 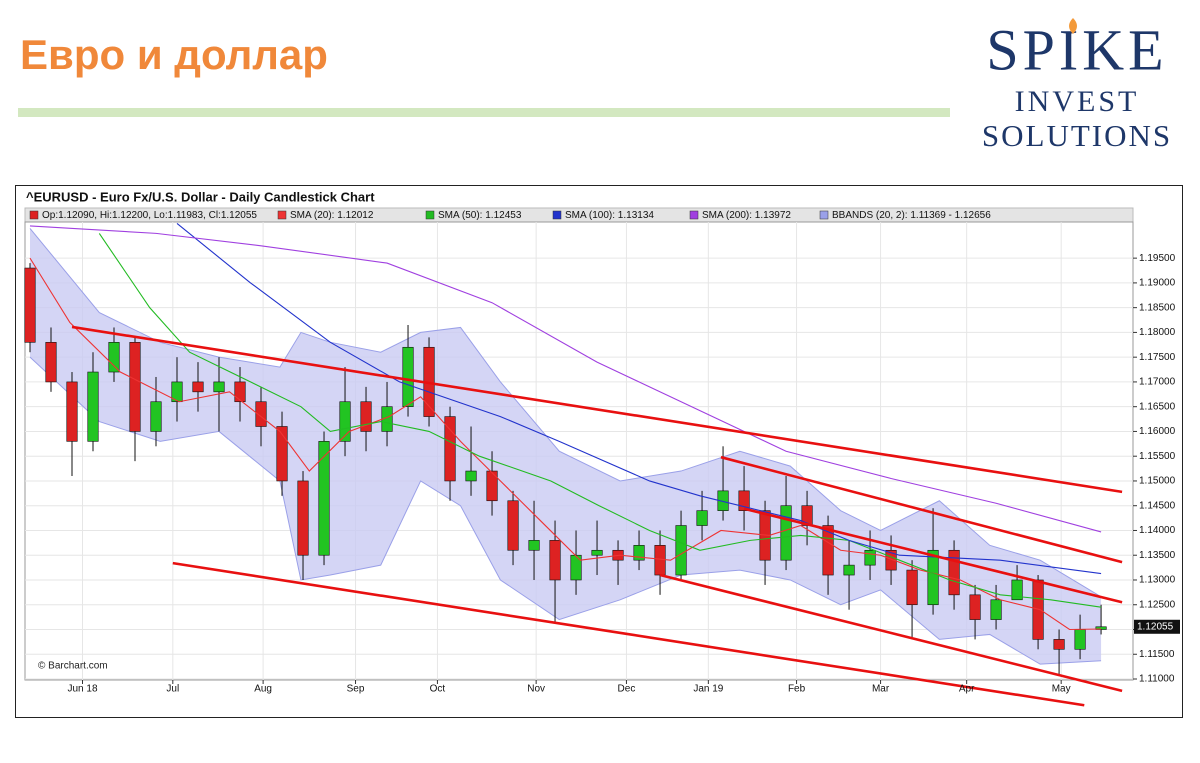 What do you see at coordinates (1157, 406) in the screenshot?
I see `y-tick-label: 1.16500` at bounding box center [1157, 406].